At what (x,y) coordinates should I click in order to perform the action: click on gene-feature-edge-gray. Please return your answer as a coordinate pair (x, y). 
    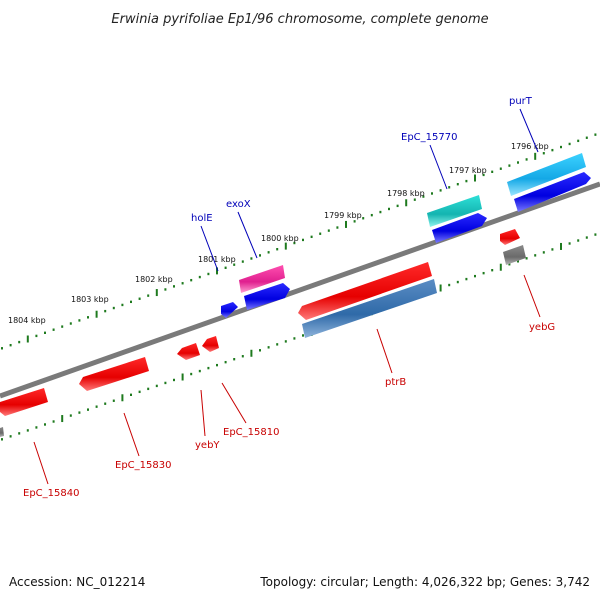
    Looking at the image, I should click on (2, 432).